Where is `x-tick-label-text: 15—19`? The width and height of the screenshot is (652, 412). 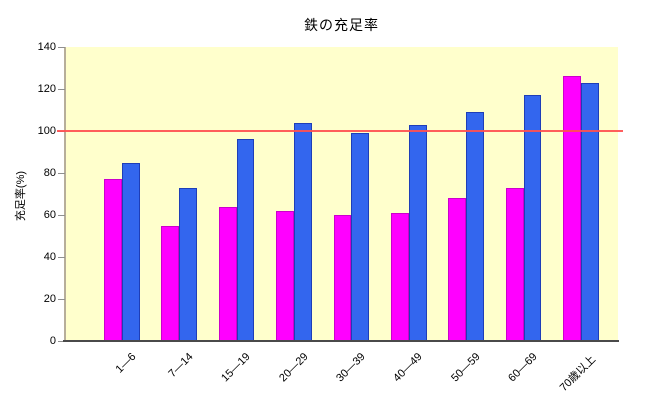
x-tick-label-text: 15—19 is located at coordinates (236, 367).